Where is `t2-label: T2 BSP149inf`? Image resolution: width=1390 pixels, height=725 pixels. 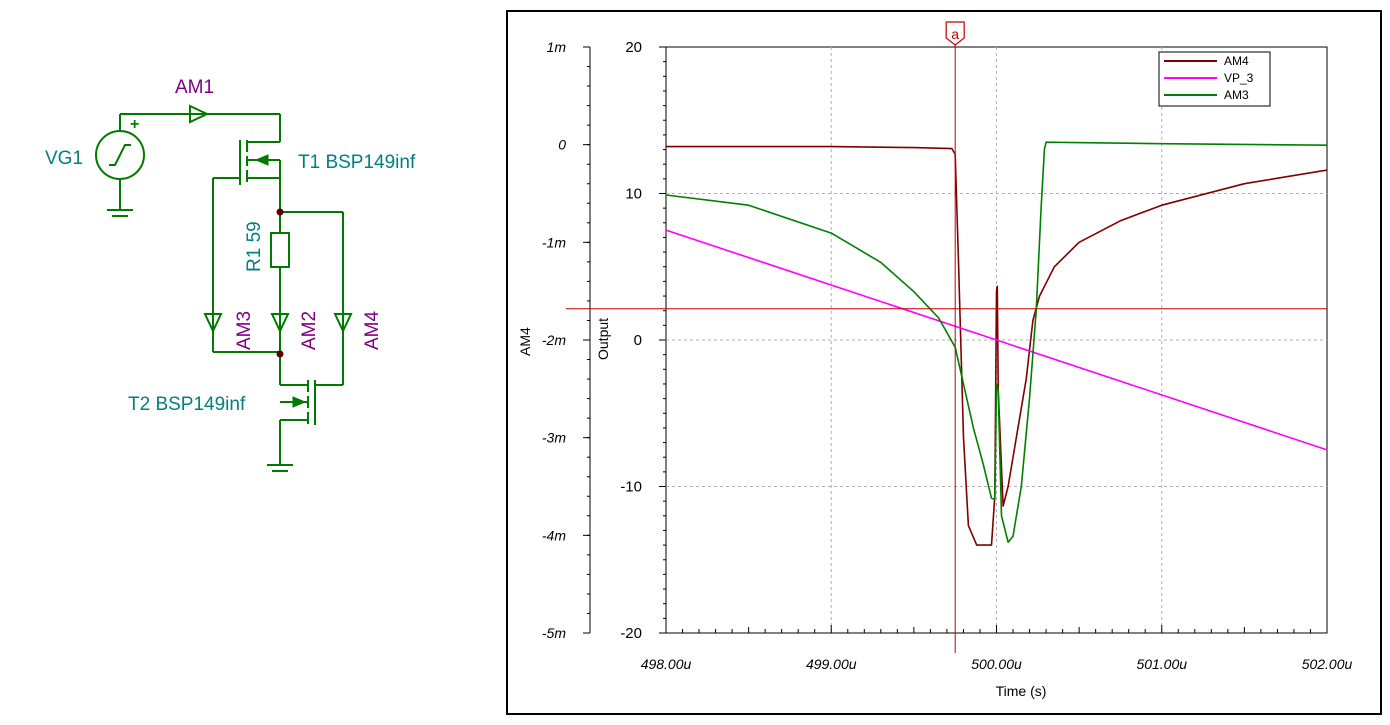
t2-label: T2 BSP149inf is located at coordinates (187, 404).